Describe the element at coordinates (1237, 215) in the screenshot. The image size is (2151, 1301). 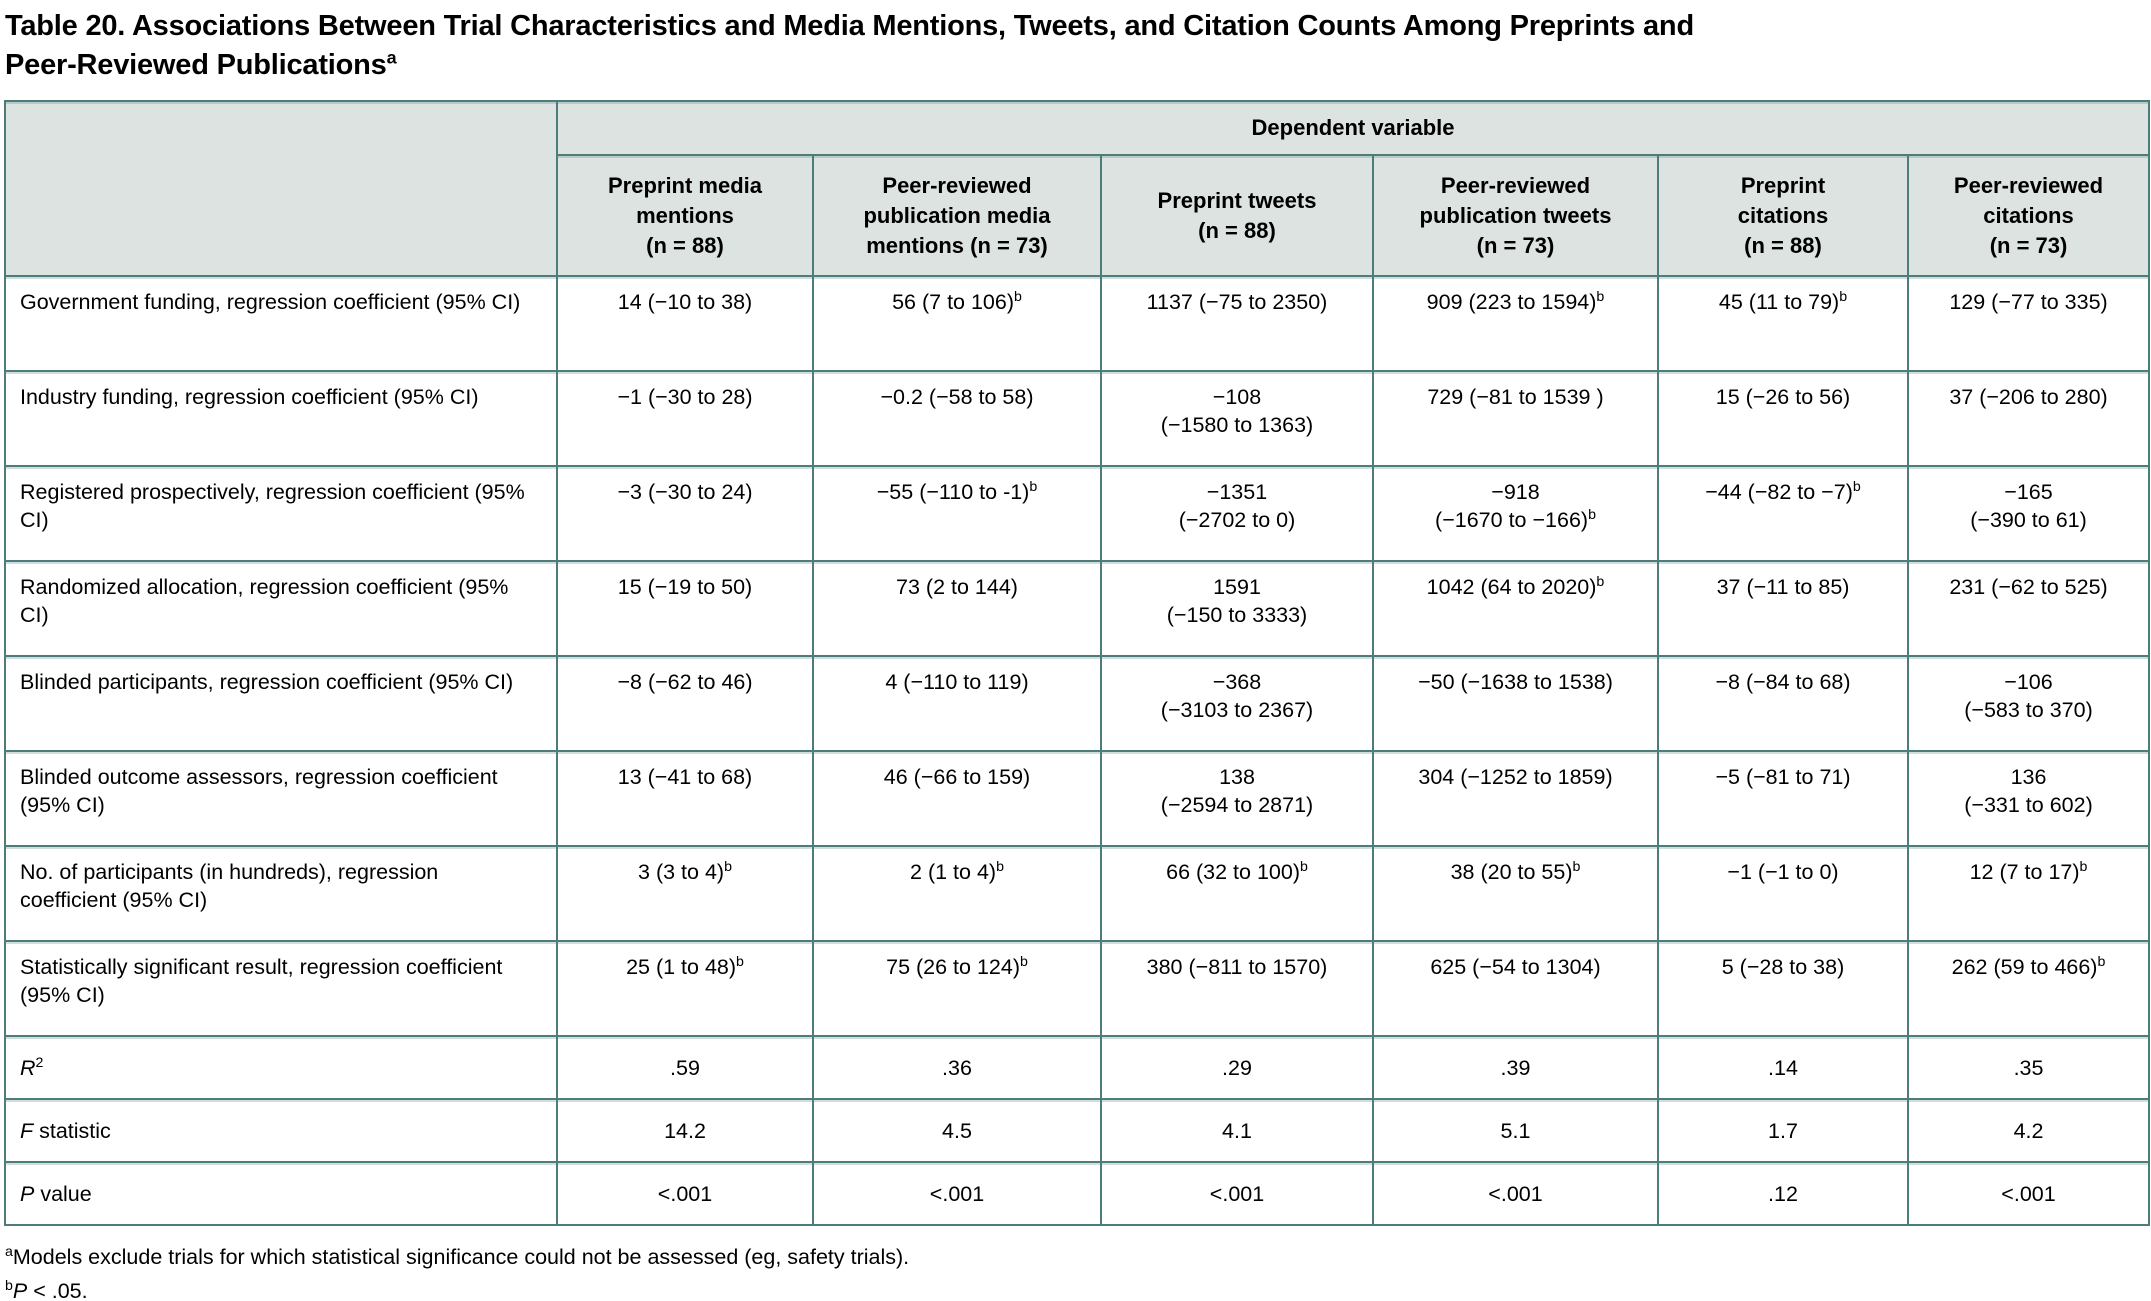
I see `column-header-preprint-tweets: Preprint tweets (n = 88)` at that location.